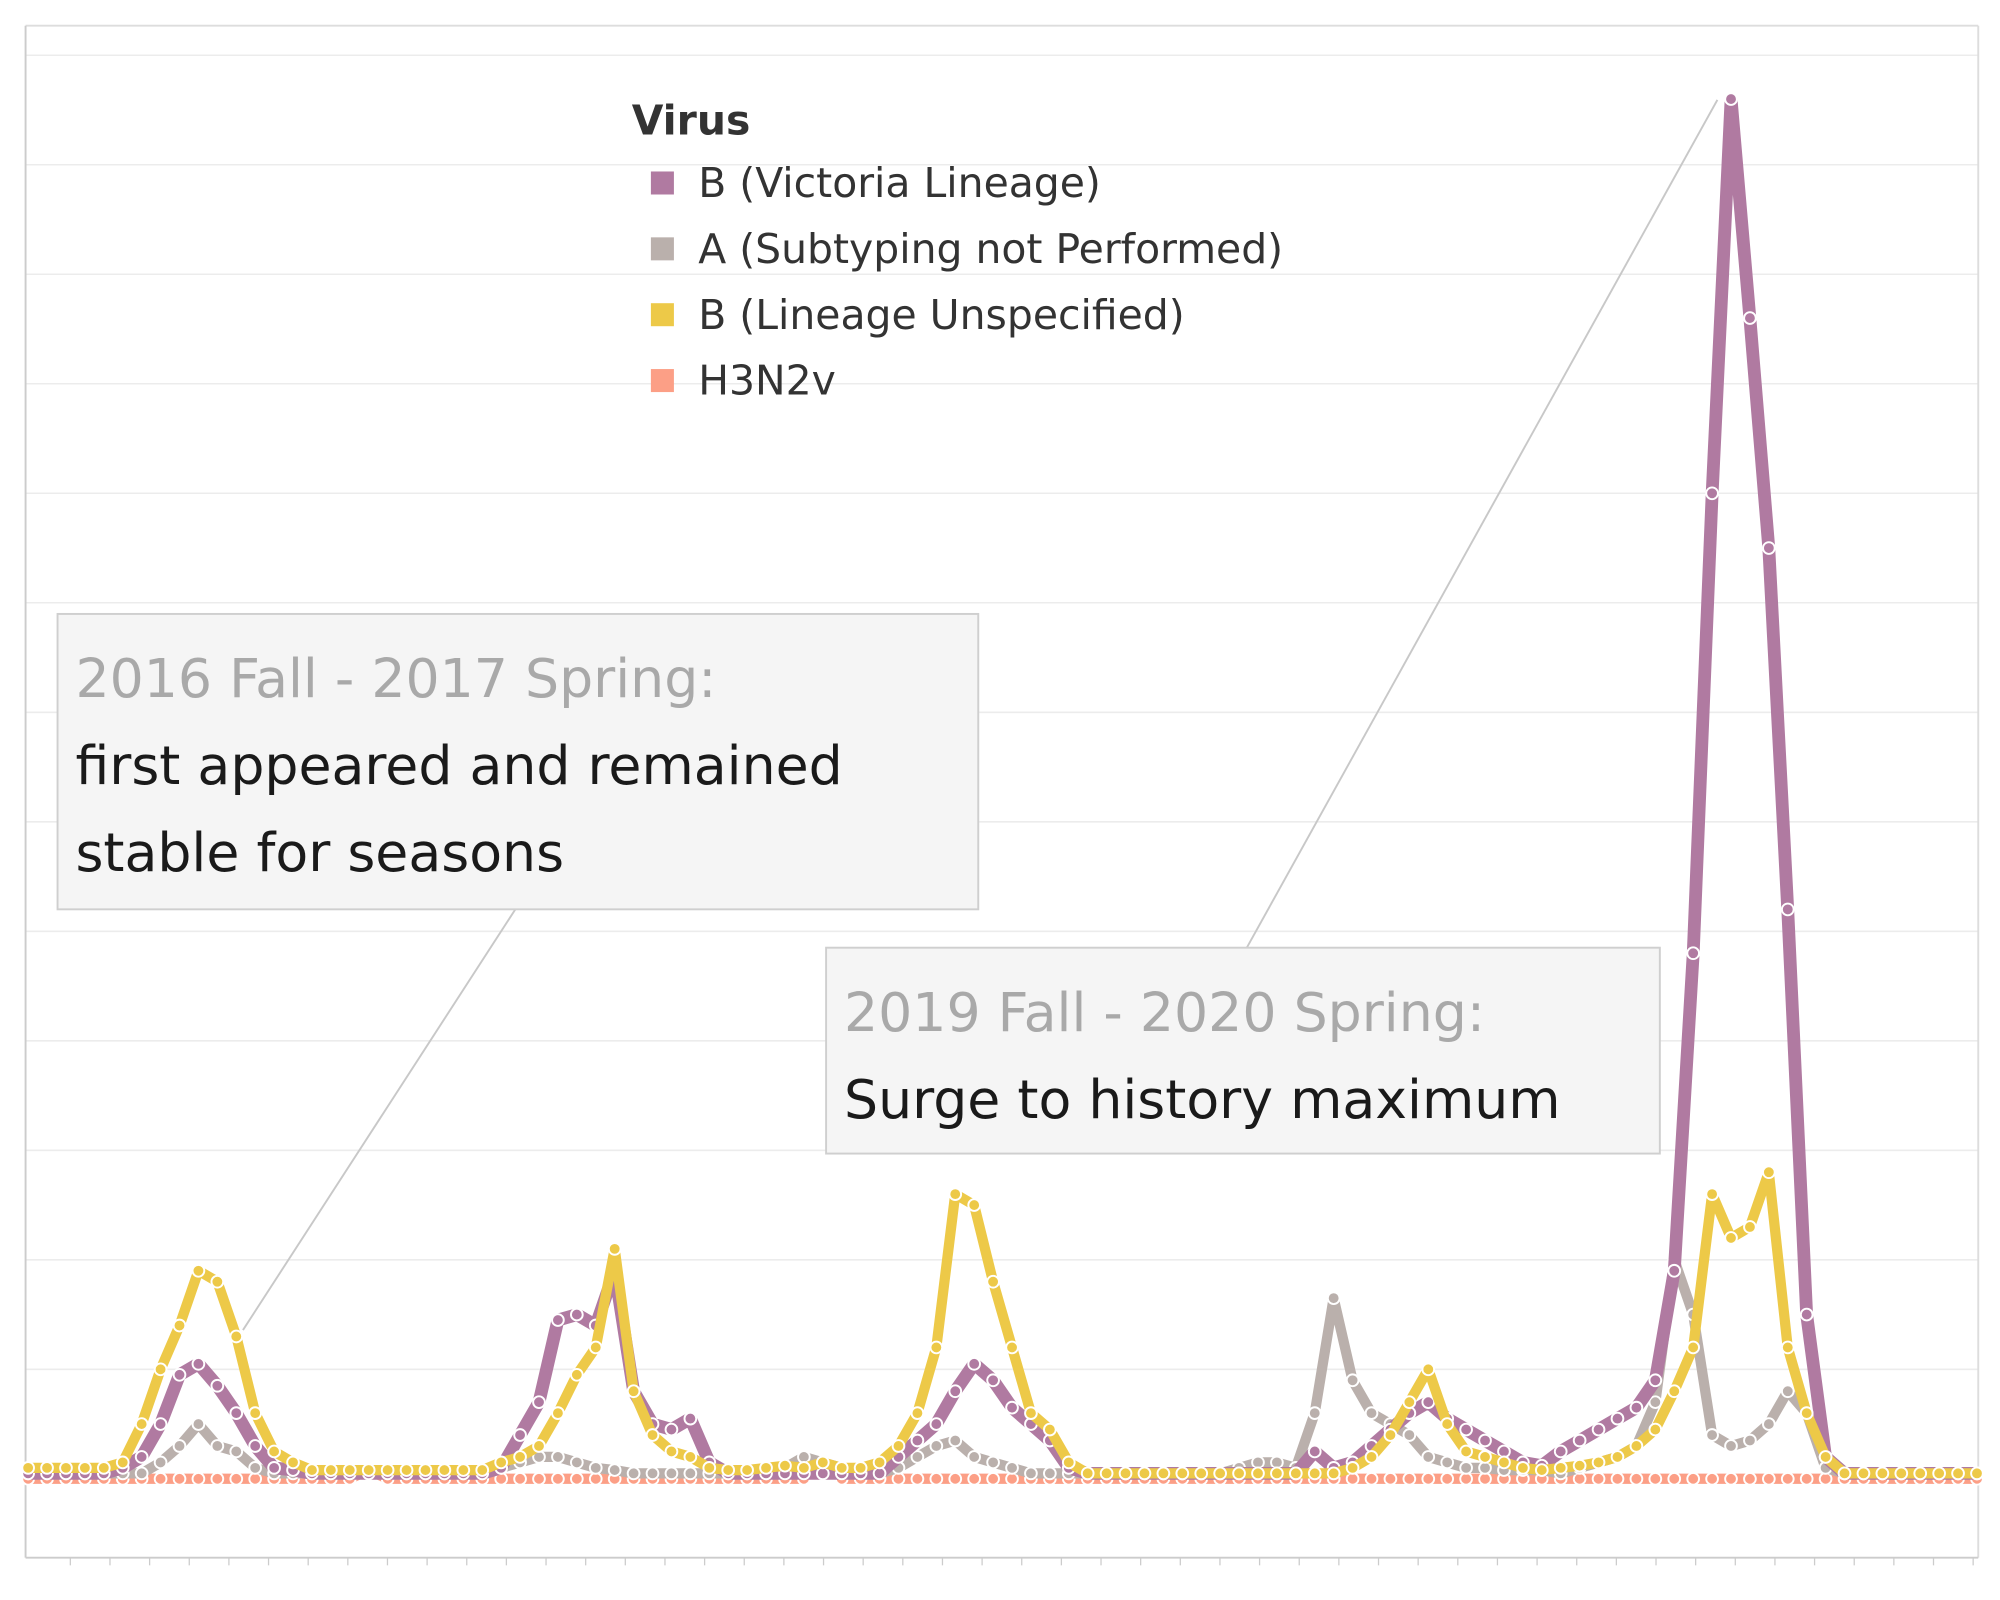 The image size is (2000, 1600). I want to click on legend-label: A (Subtyping not Performed), so click(990, 249).